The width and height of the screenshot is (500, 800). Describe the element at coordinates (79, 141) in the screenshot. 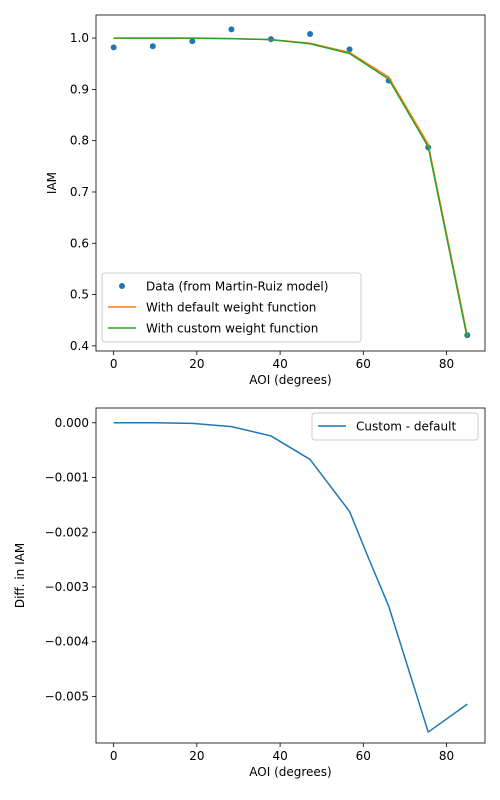

I see `y-tick-label: 0.8` at that location.